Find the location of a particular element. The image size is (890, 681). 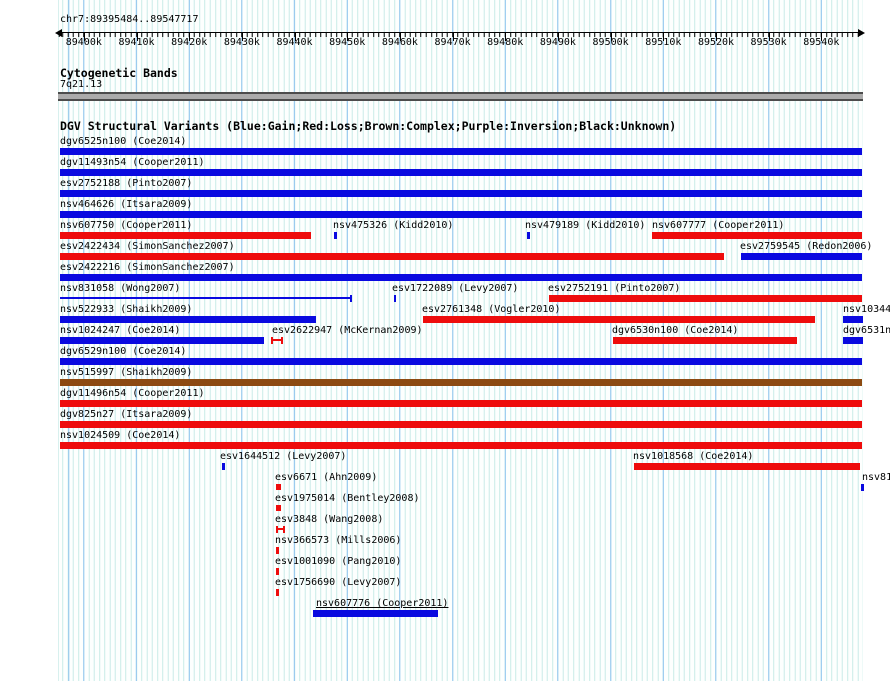

variant-label: nsv831058 (Wong2007) is located at coordinates (120, 288).